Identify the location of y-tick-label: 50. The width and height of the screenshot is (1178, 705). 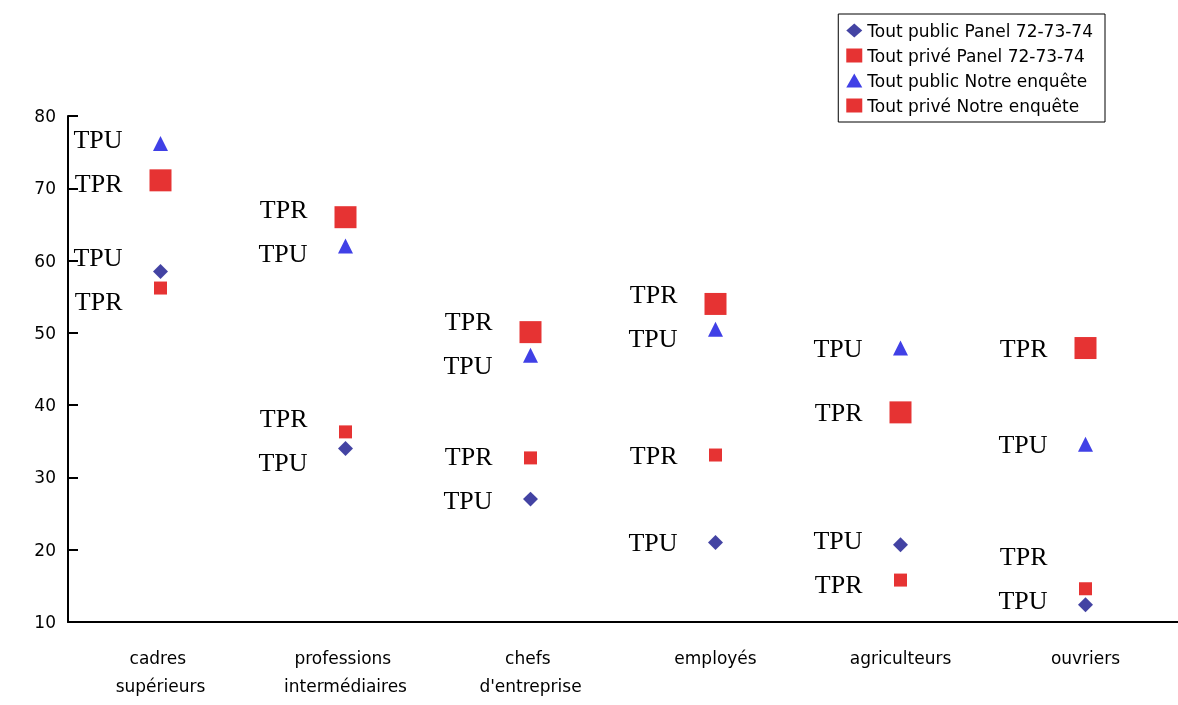
(45, 332).